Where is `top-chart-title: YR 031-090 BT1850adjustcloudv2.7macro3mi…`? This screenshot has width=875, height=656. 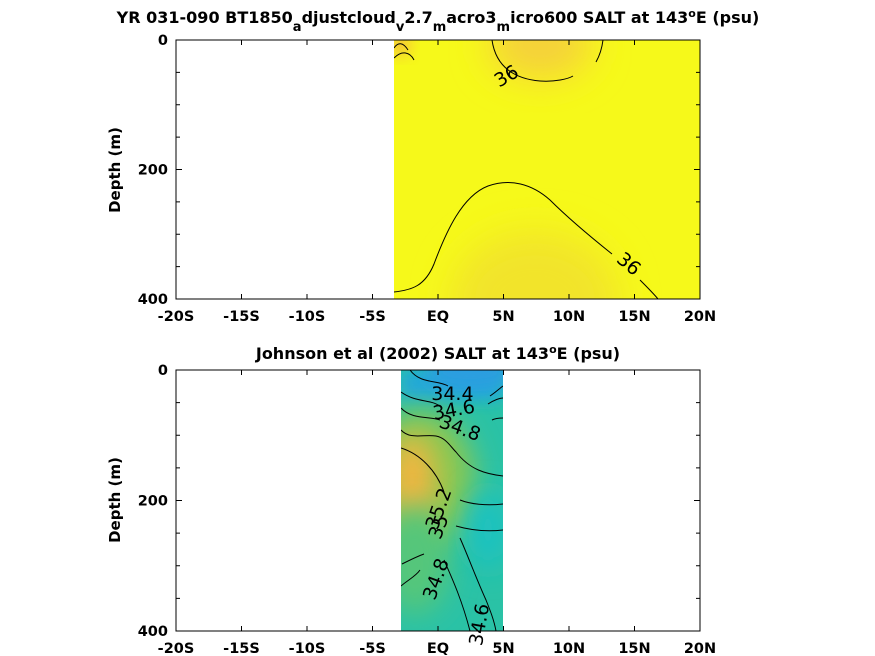
top-chart-title: YR 031-090 BT1850adjustcloudv2.7macro3mi… is located at coordinates (438, 21).